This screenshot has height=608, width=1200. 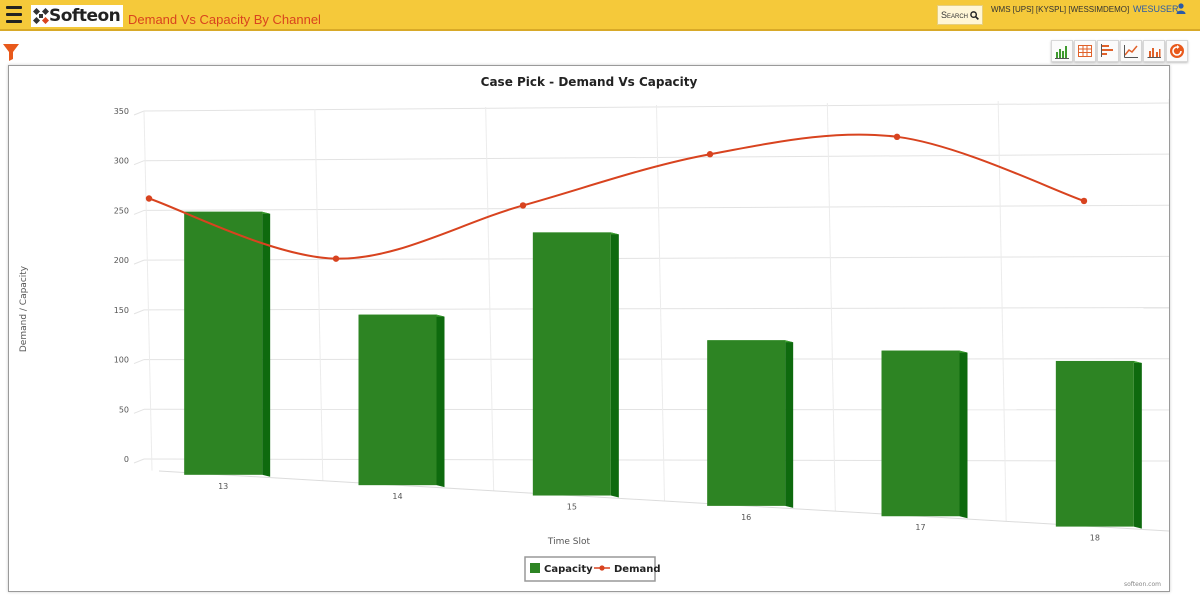 I want to click on line-chart-icon, so click(x=1131, y=51).